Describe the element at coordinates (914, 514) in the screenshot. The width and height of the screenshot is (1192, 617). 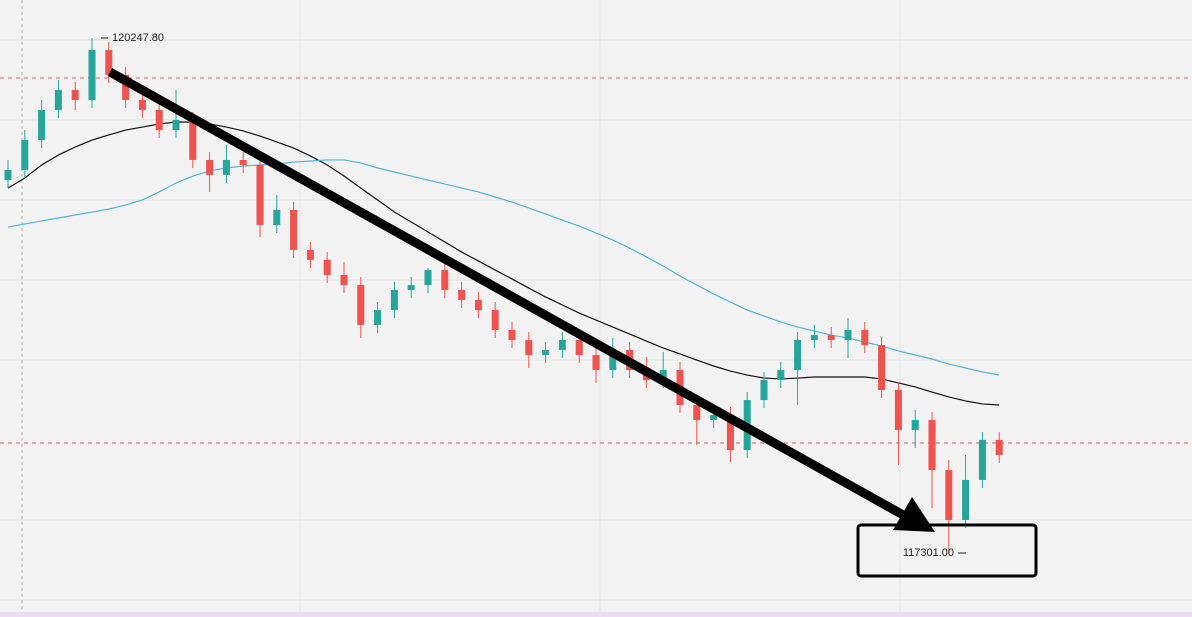
I see `arrow-head` at that location.